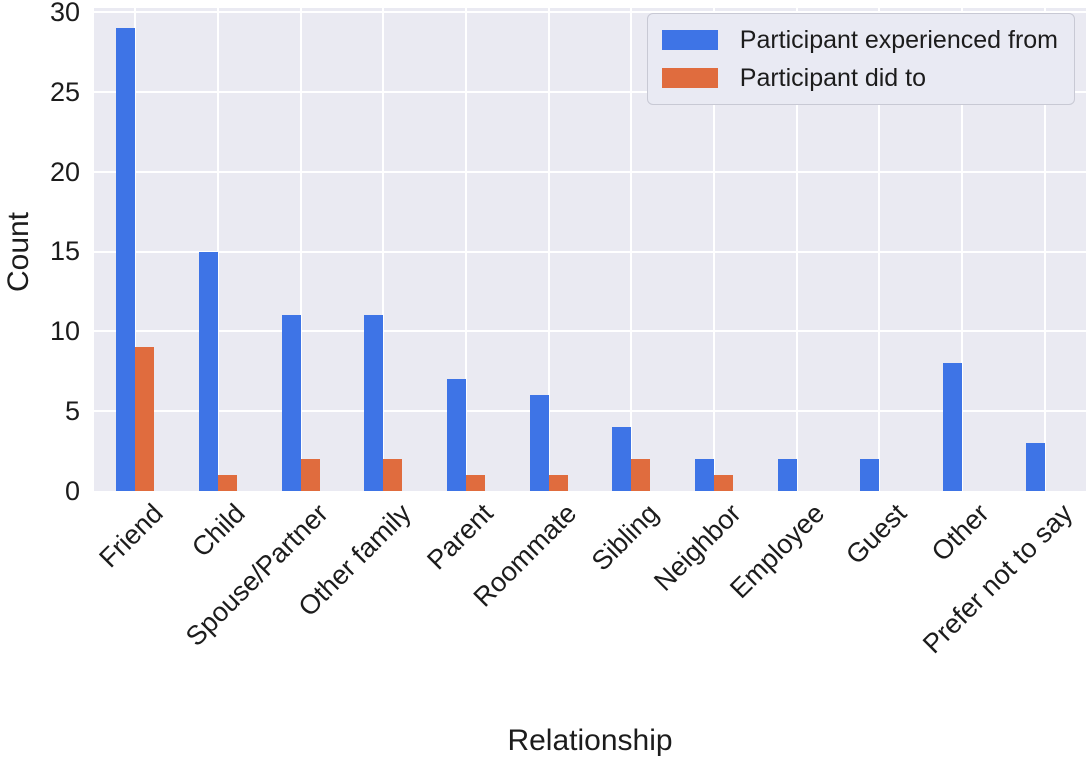  I want to click on x-tick-label-guest: Guest, so click(876, 534).